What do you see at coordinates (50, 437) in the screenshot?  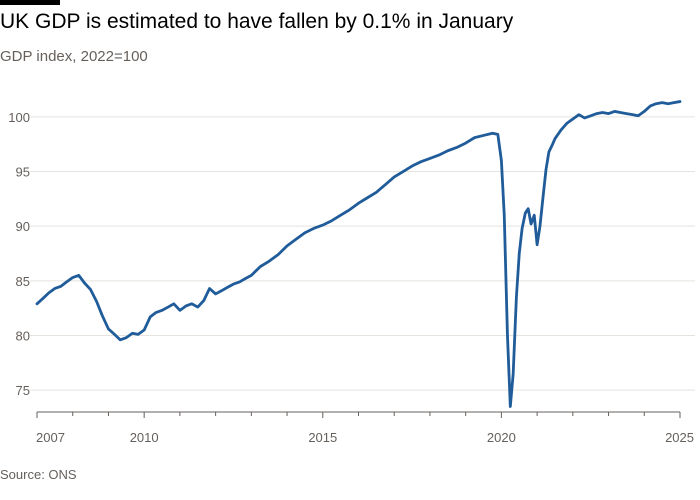 I see `x-tick-label: 2007` at bounding box center [50, 437].